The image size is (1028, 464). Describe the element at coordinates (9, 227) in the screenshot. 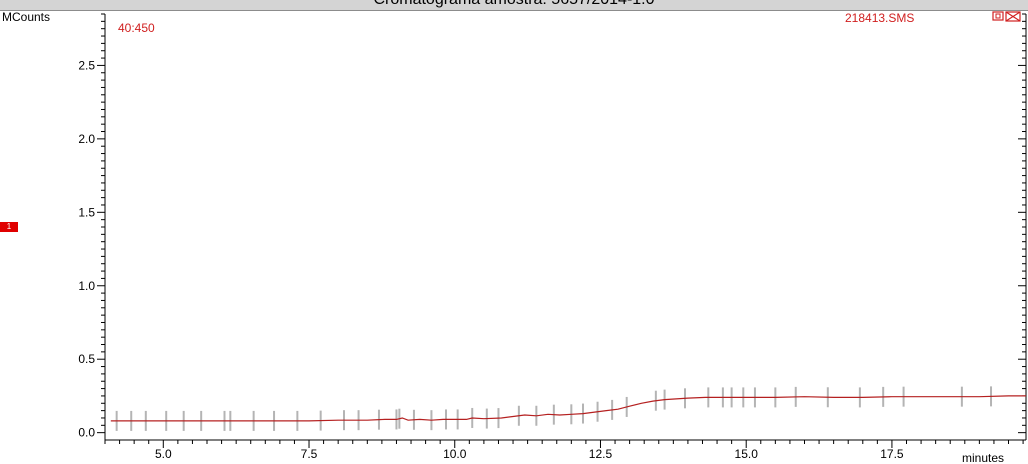

I see `trace-marker: 1` at that location.